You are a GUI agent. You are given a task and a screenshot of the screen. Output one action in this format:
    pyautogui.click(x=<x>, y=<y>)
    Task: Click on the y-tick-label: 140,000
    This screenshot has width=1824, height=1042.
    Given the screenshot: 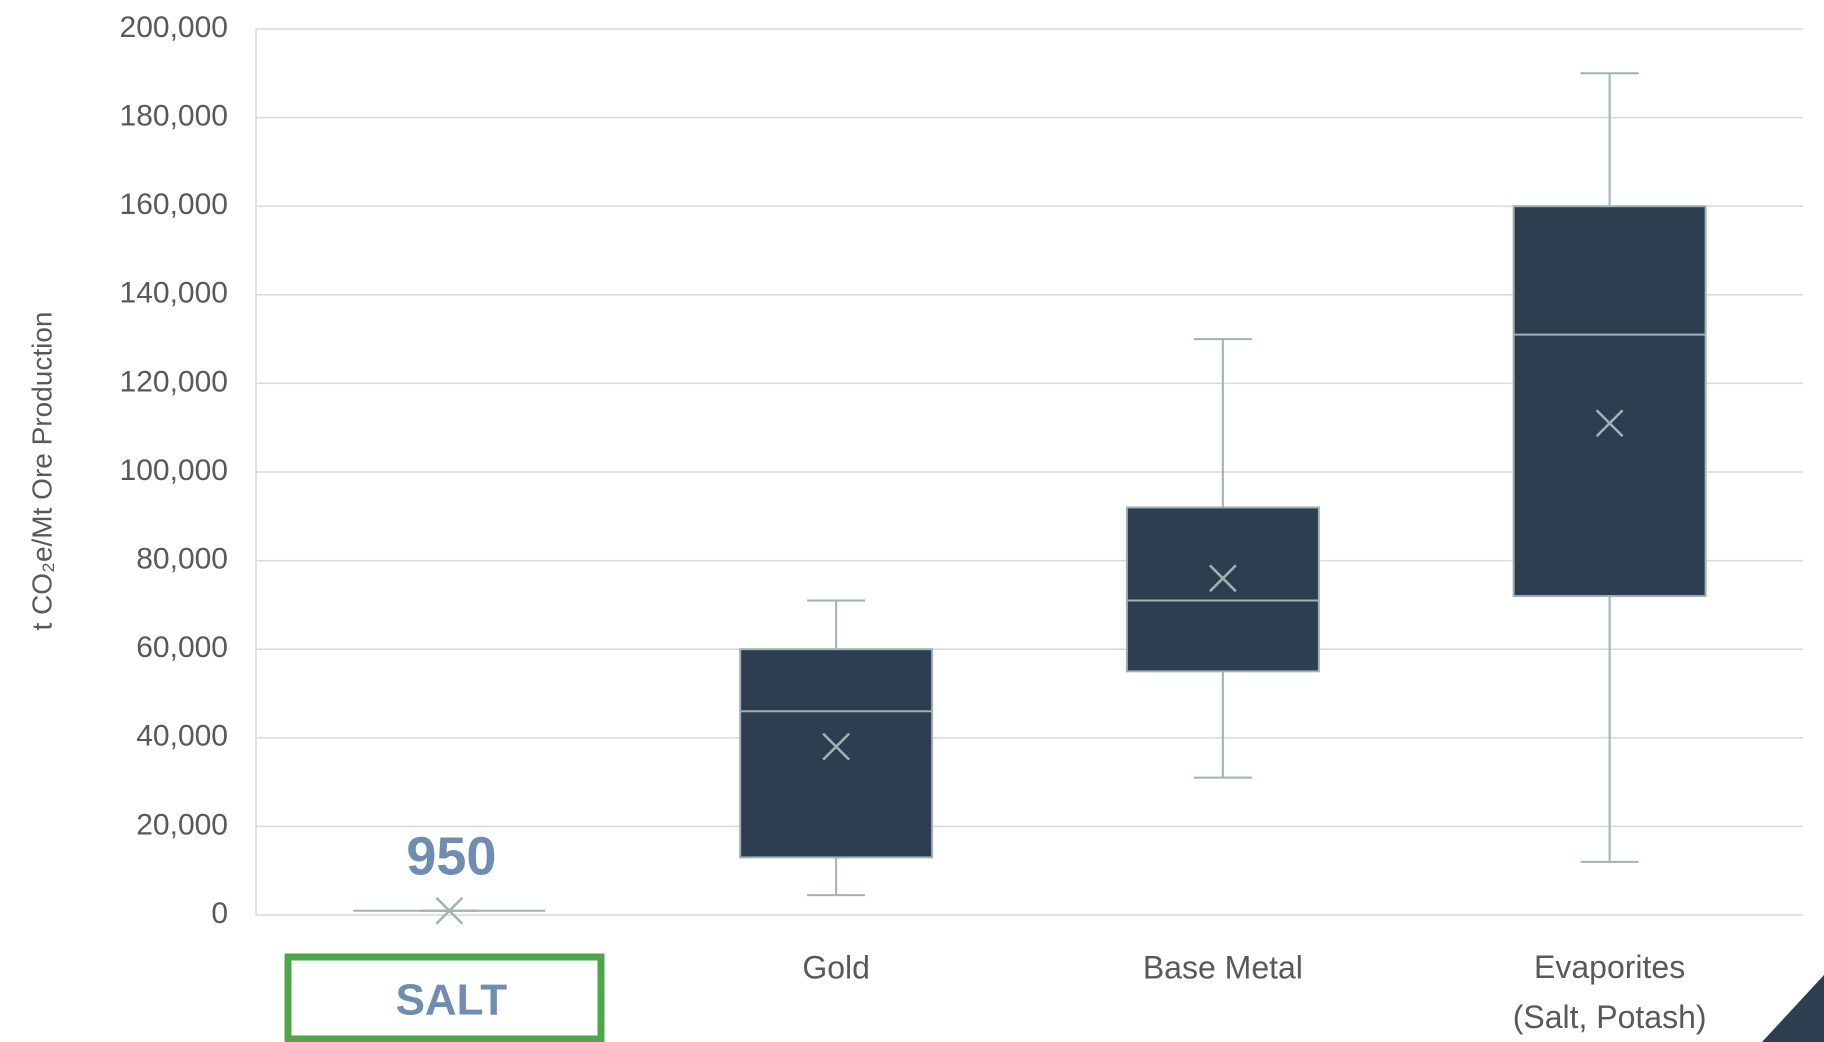 What is the action you would take?
    pyautogui.click(x=174, y=293)
    